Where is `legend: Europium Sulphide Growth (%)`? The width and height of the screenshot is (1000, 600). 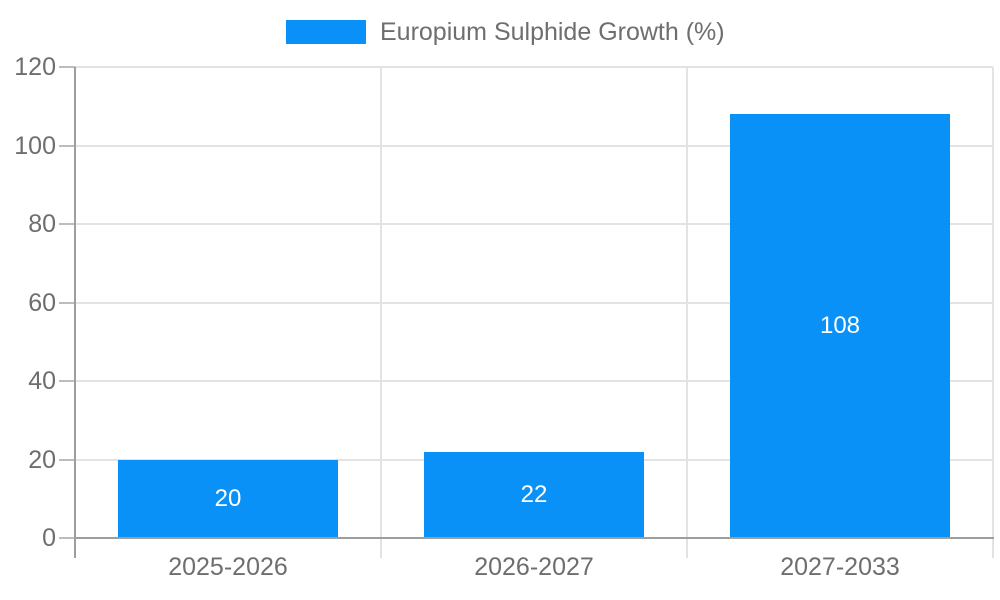 legend: Europium Sulphide Growth (%) is located at coordinates (505, 32).